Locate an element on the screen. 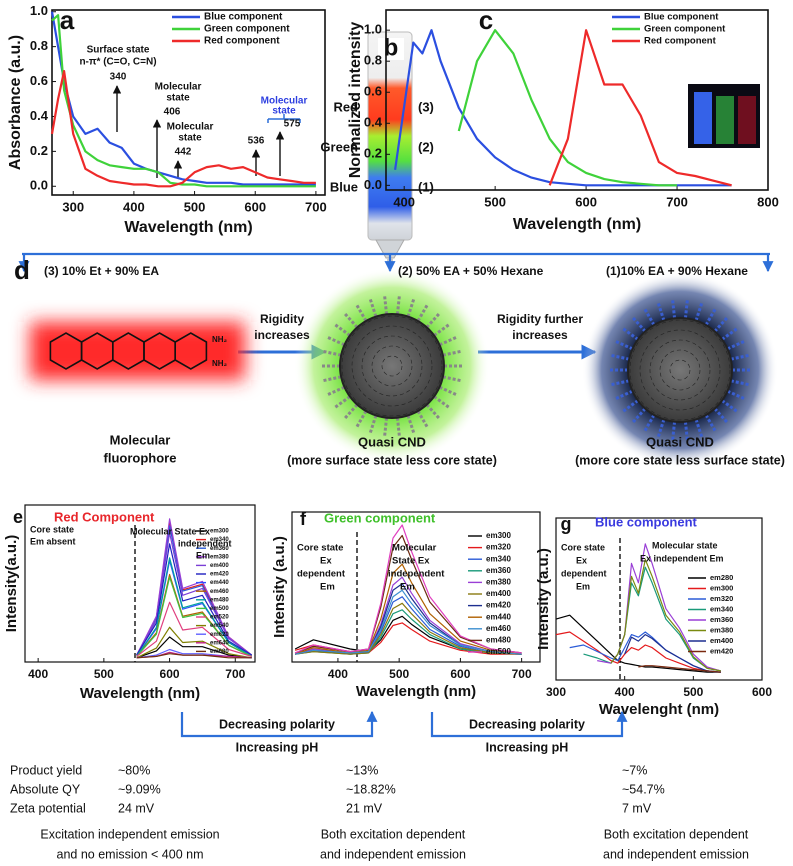 This screenshot has width=793, height=866. summary-line: Both excitation dependent is located at coordinates (393, 834).